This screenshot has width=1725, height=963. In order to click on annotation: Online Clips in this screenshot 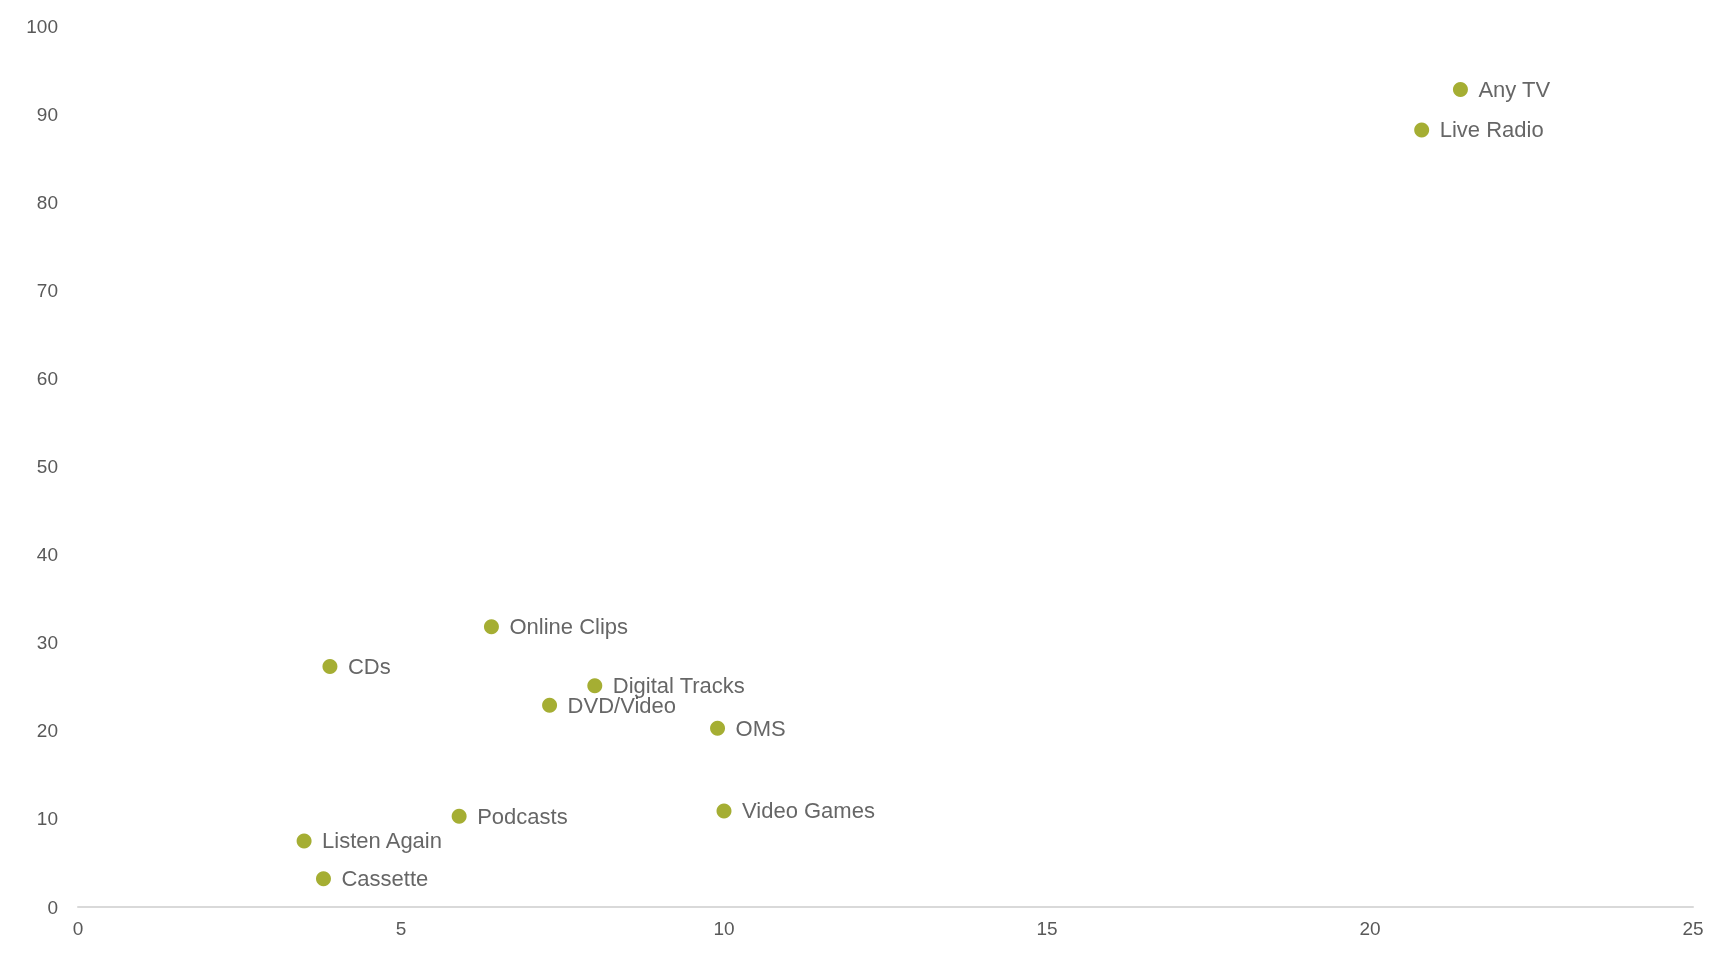, I will do `click(569, 627)`.